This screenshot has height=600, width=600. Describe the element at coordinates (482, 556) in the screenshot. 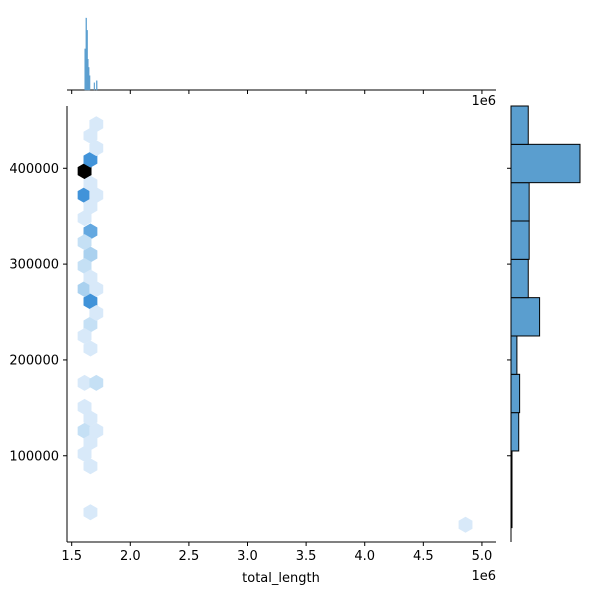

I see `x-tick-label: 5.0` at that location.